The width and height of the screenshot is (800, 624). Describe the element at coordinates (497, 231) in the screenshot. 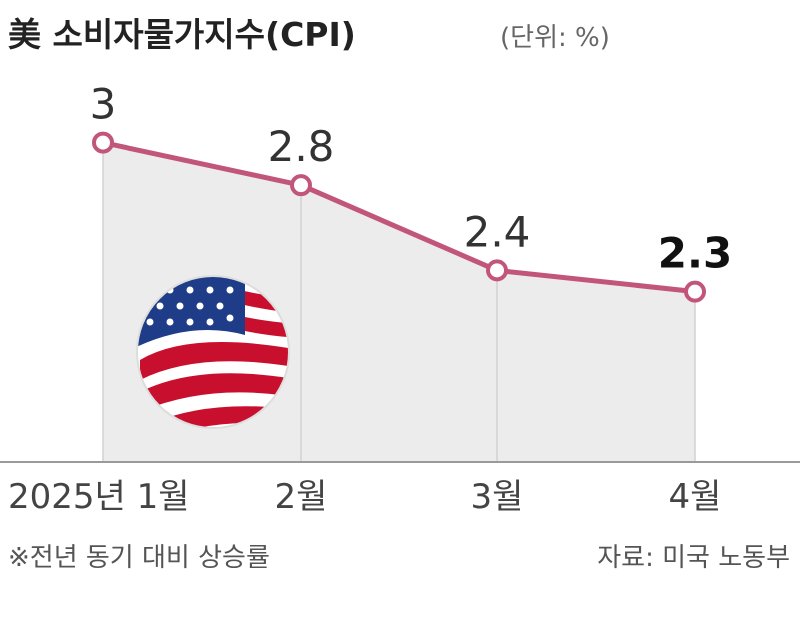

I see `data-label-2: 2.4` at that location.